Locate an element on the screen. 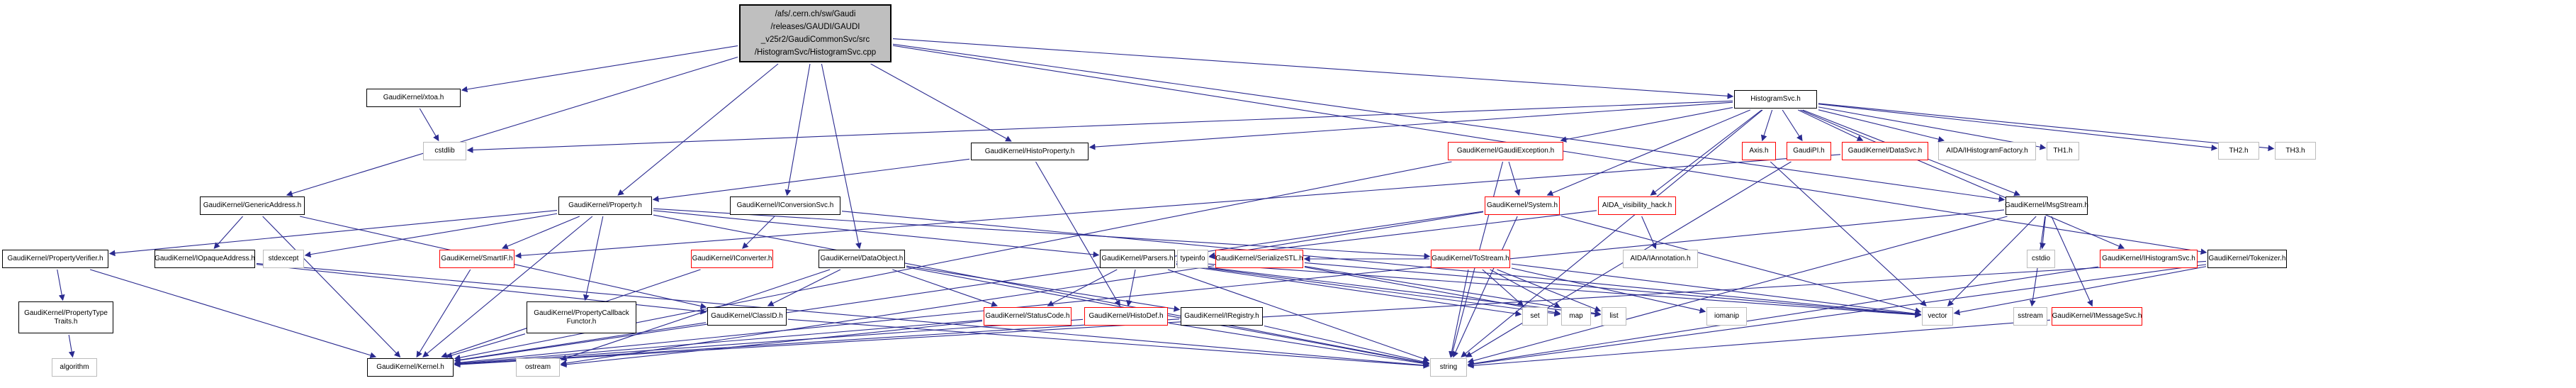 This screenshot has width=2576, height=388. node-property: GaudiKernel/Property.h is located at coordinates (605, 206).